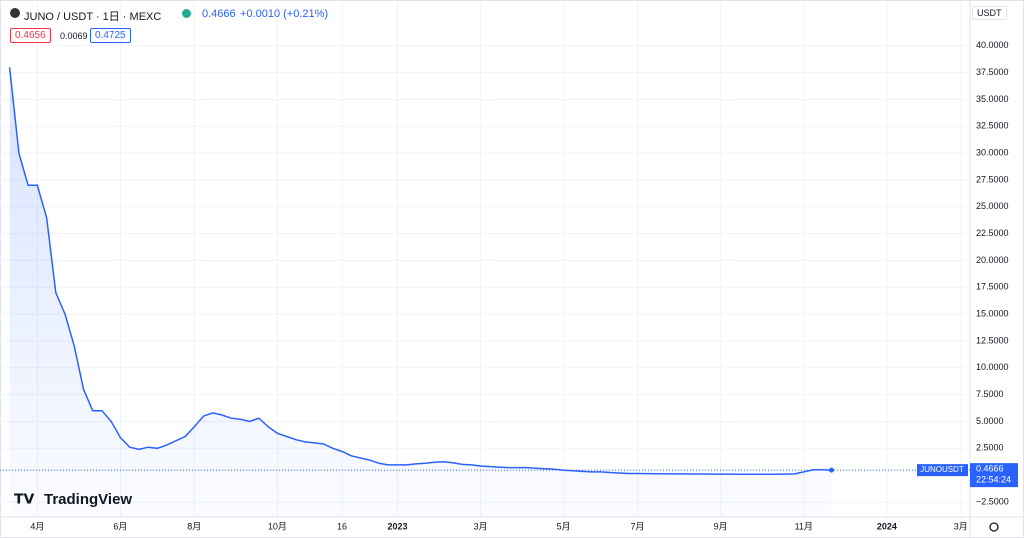  What do you see at coordinates (992, 260) in the screenshot?
I see `y-tick-label: 20.0000` at bounding box center [992, 260].